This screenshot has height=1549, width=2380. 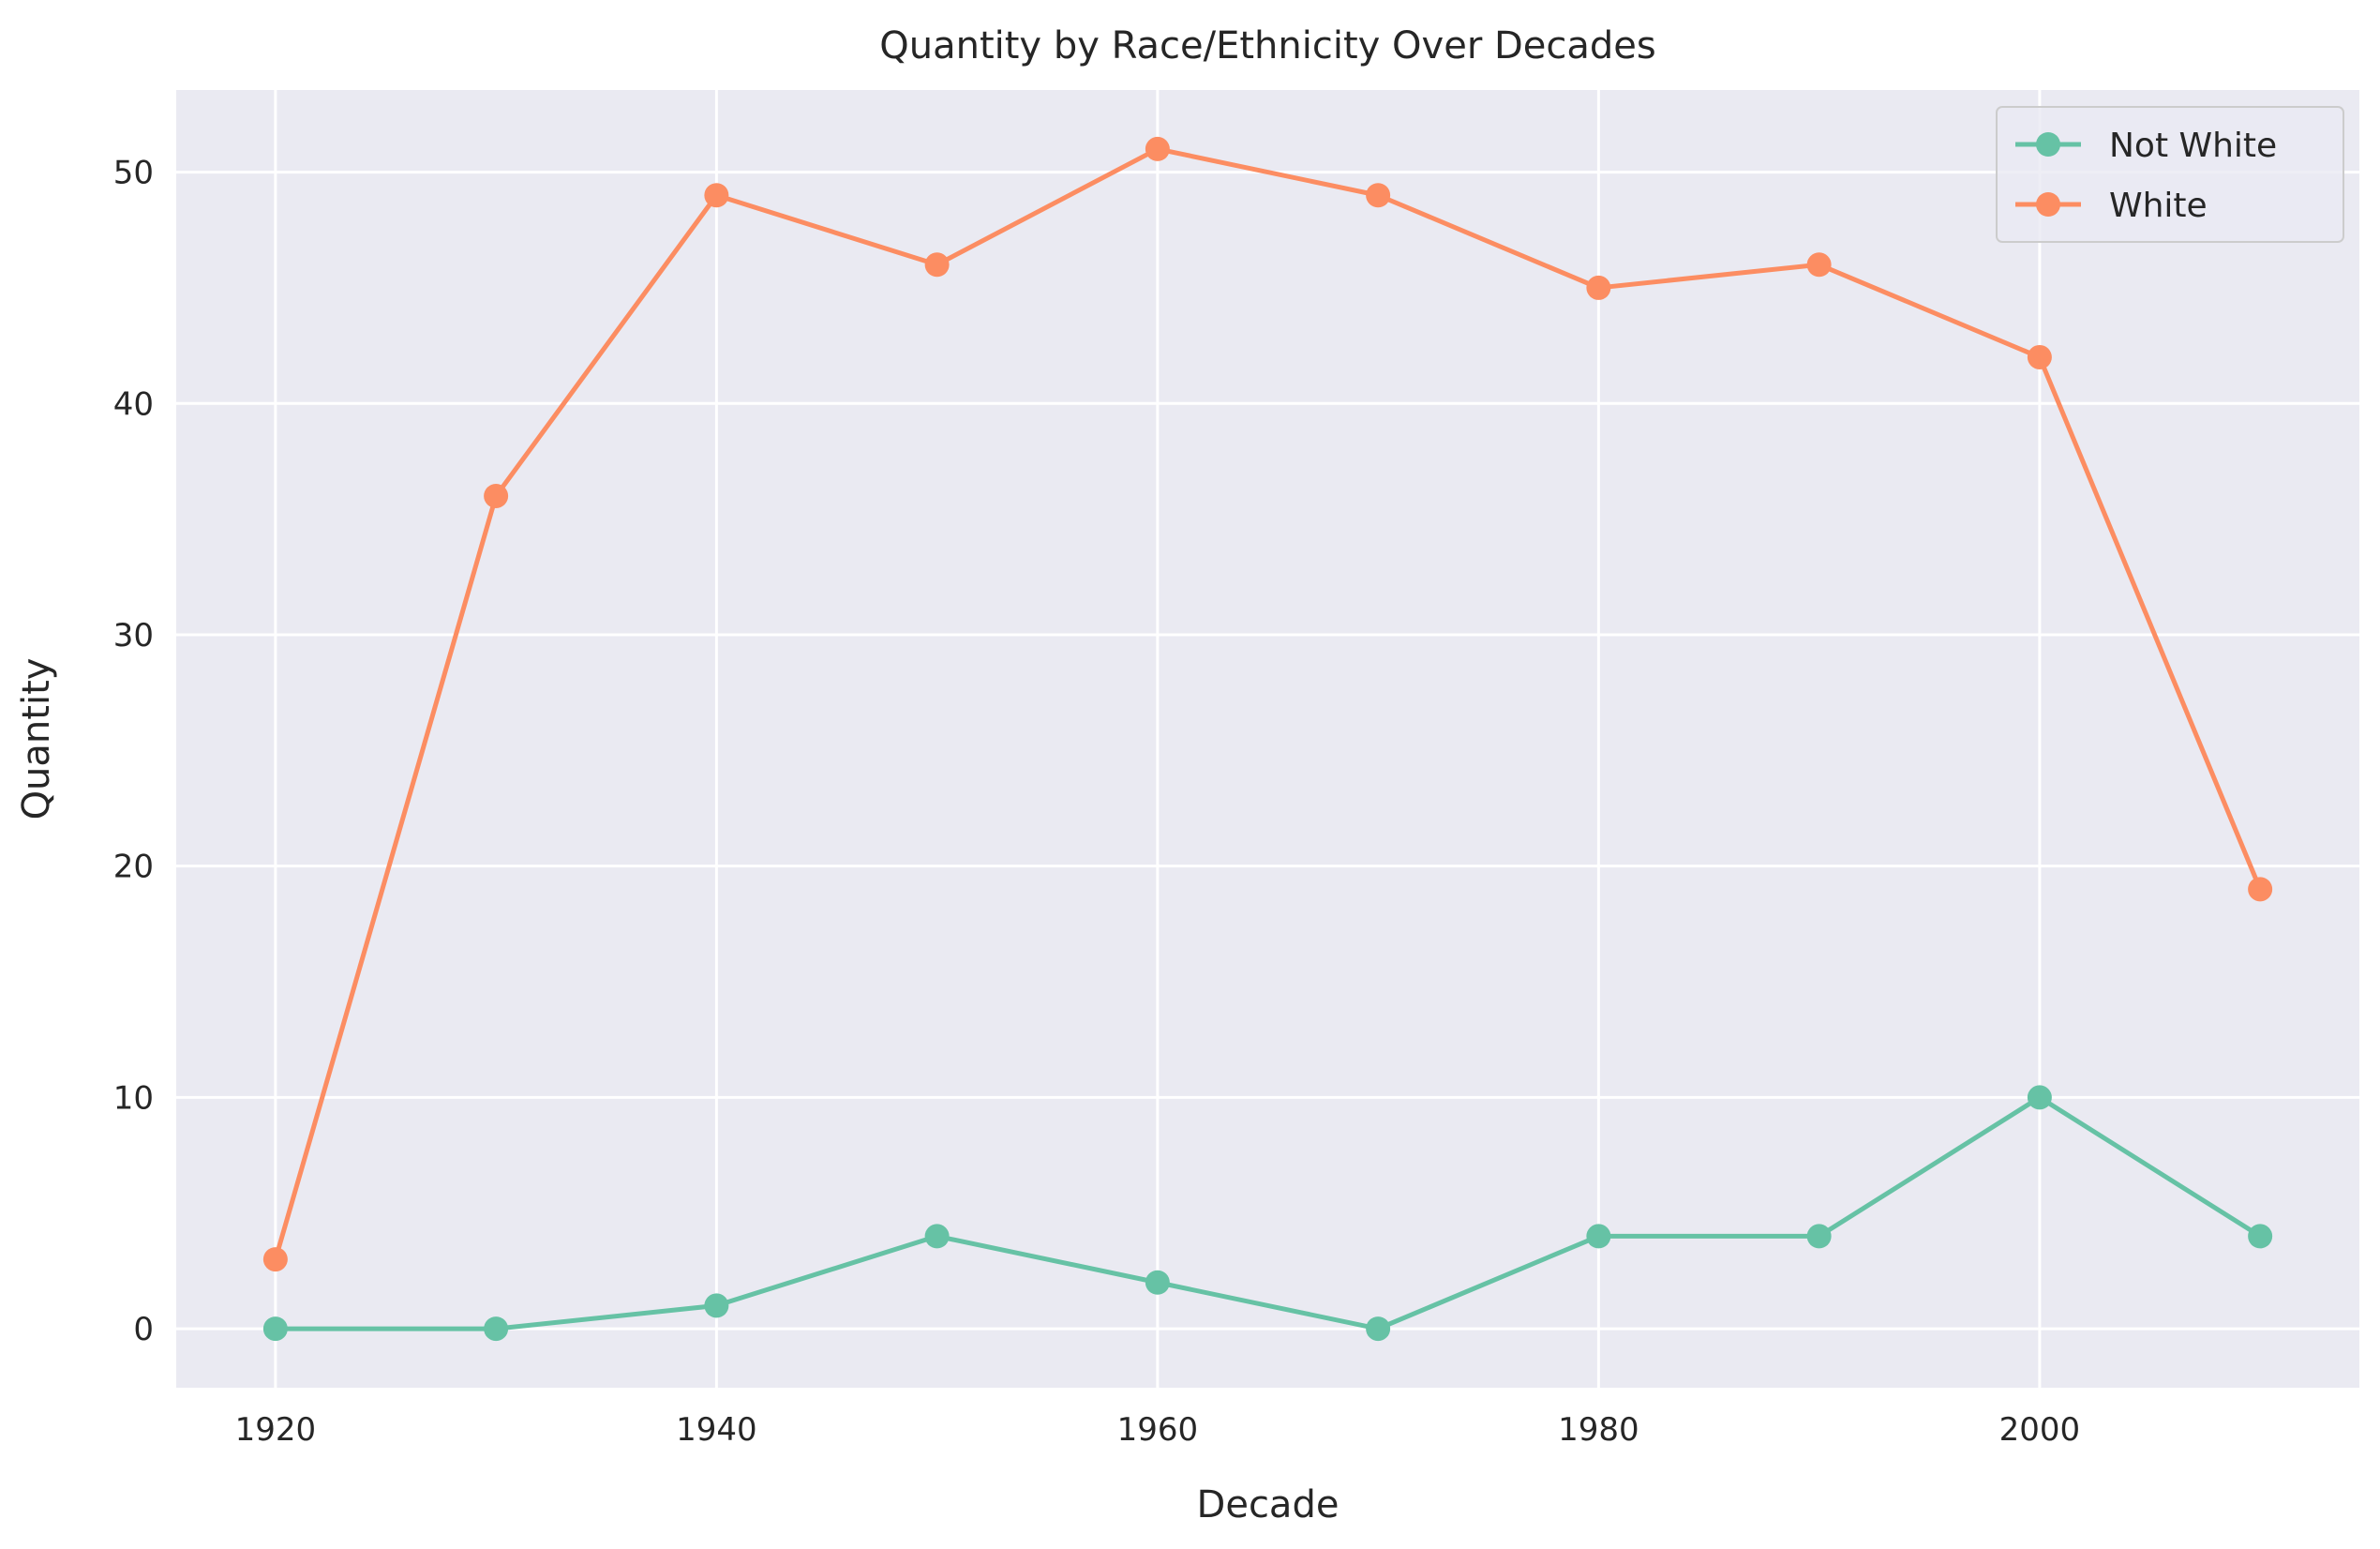 I want to click on legend-marker-white, so click(x=2048, y=205).